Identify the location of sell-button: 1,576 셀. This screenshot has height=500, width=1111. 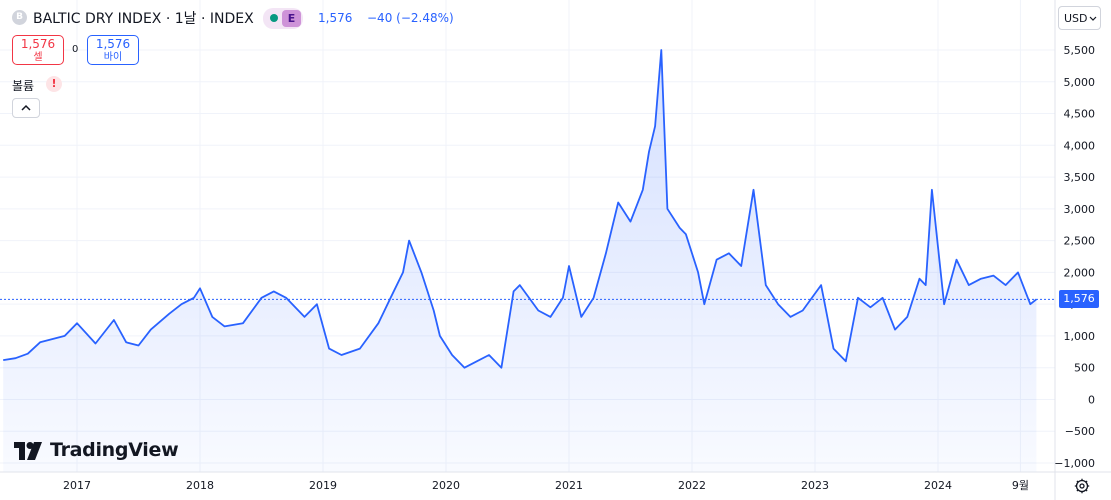
(38, 50).